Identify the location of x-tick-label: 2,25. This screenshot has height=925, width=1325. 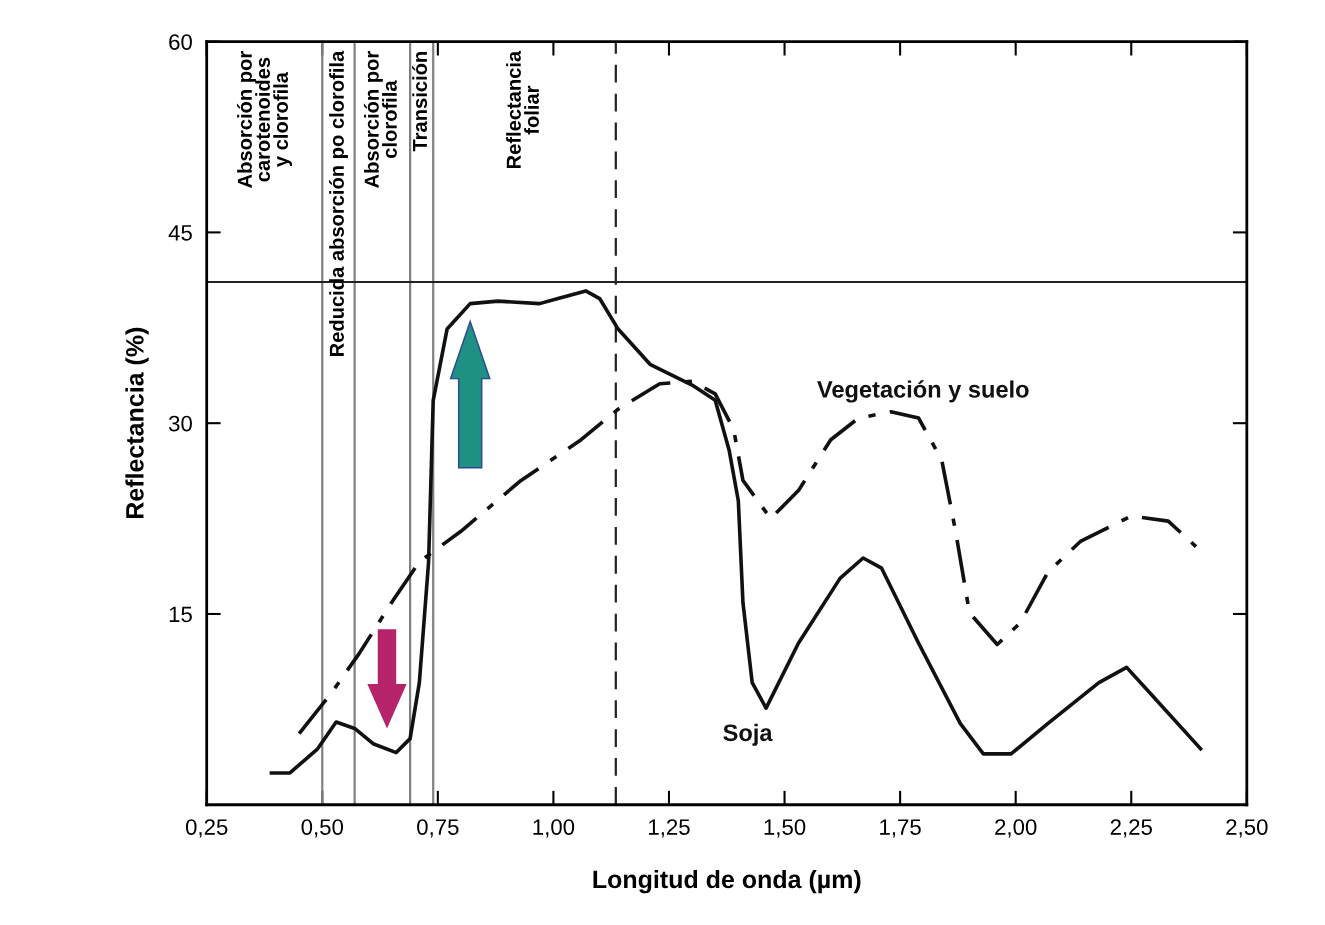
(1131, 828).